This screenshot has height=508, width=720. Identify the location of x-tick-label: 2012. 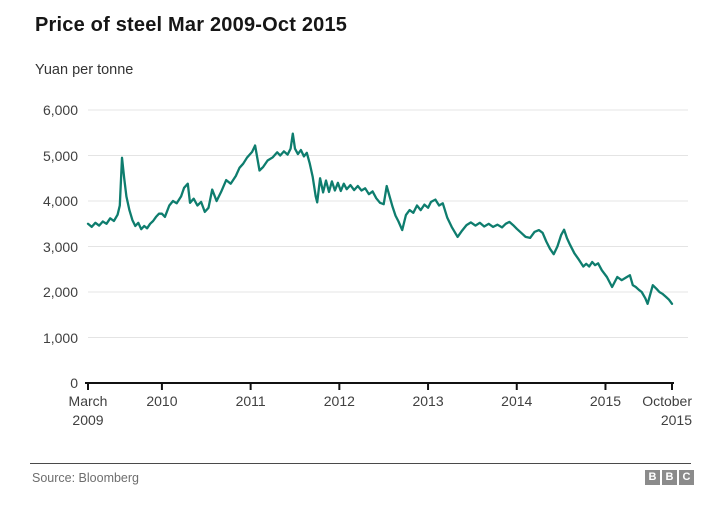
(339, 401).